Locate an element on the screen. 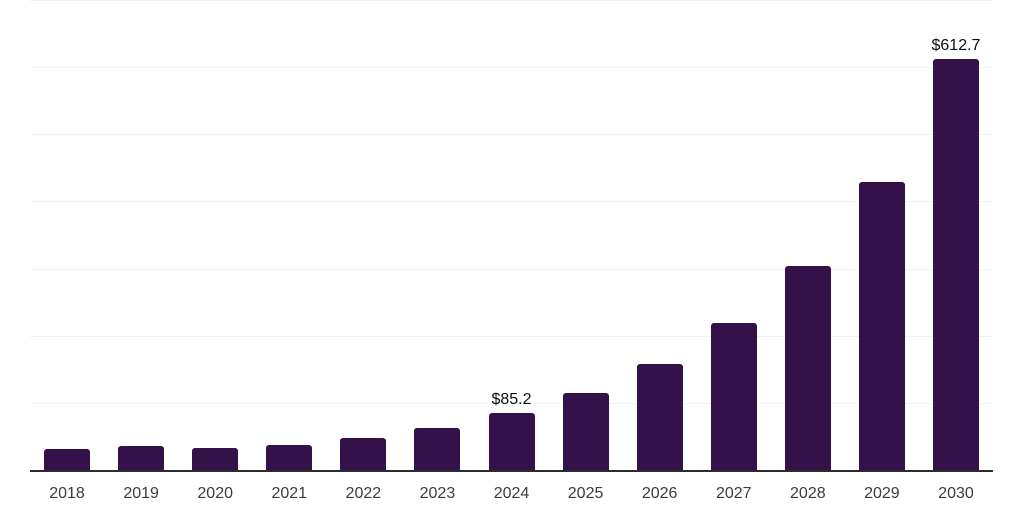 This screenshot has height=512, width=1024. x-tick-2023: 2023 is located at coordinates (437, 493).